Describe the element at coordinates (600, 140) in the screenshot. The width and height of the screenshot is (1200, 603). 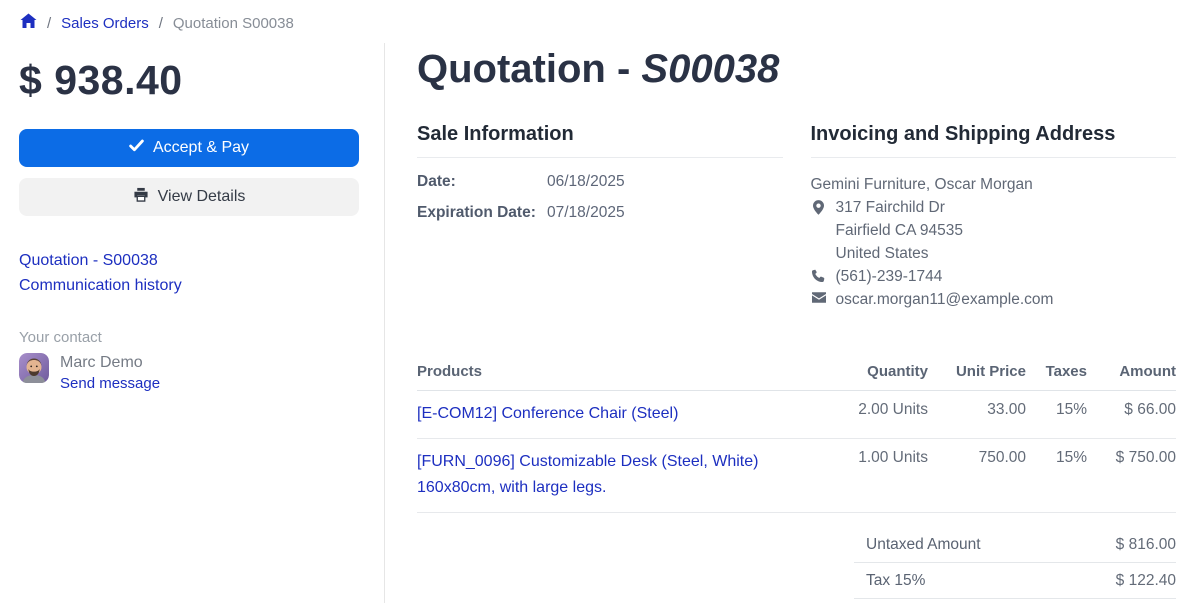
I see `sale-information-heading: Sale Information` at that location.